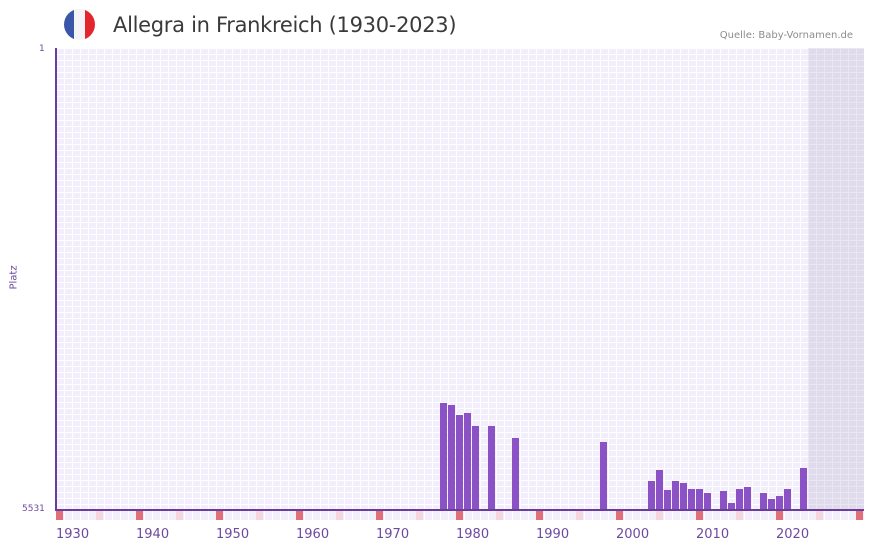 The height and width of the screenshot is (552, 873). Describe the element at coordinates (659, 489) in the screenshot. I see `bar-2003` at that location.